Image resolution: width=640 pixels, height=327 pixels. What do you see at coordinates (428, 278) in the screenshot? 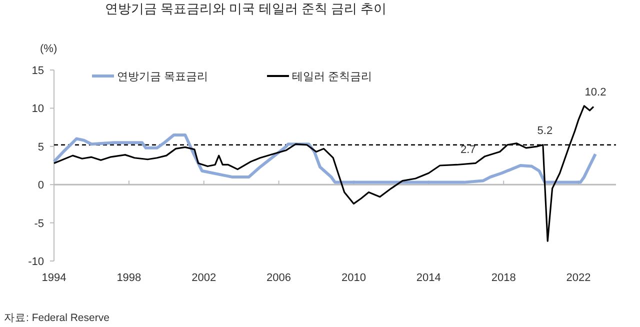
I see `x-tick-label: 2014` at bounding box center [428, 278].